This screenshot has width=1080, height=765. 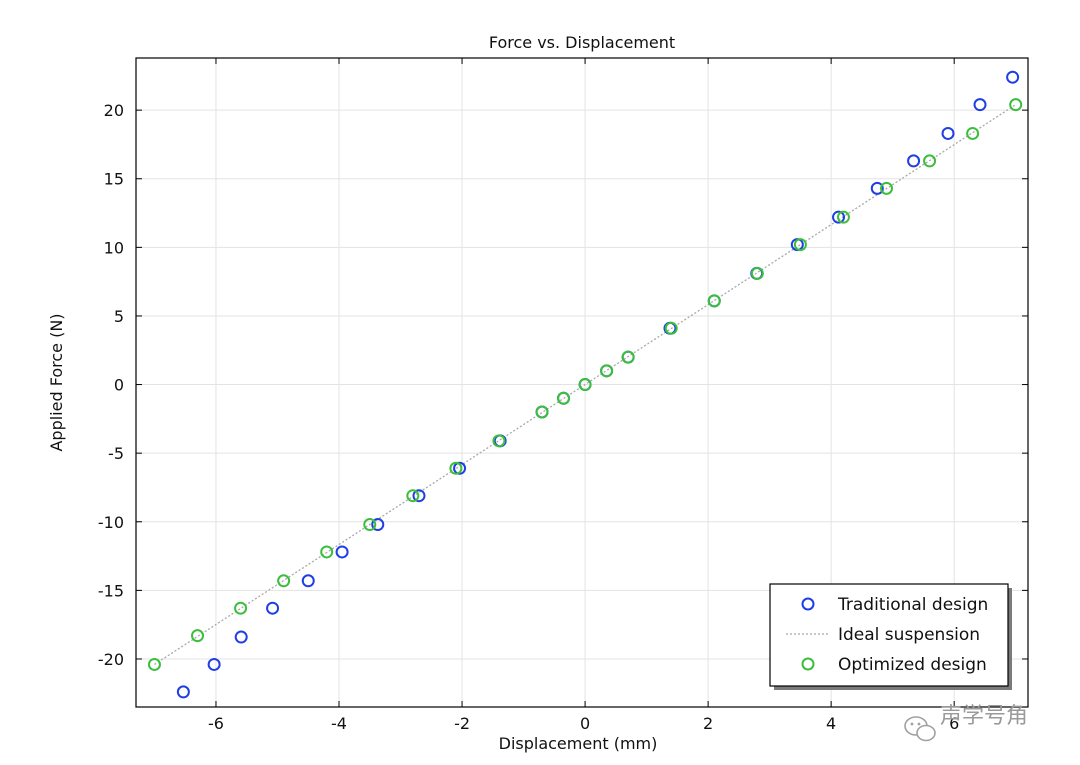 What do you see at coordinates (984, 716) in the screenshot?
I see `watermark-text: 声学号角` at bounding box center [984, 716].